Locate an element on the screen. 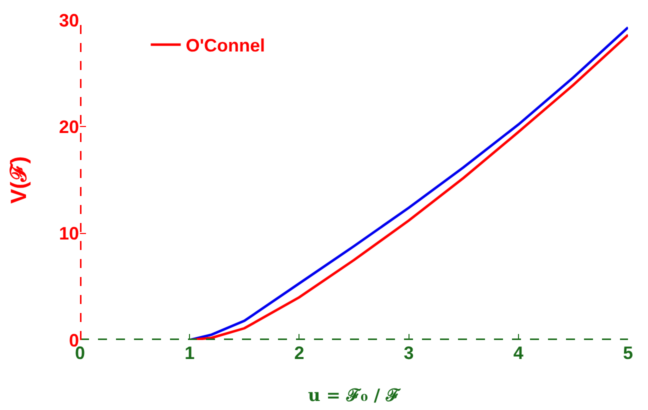  x-tick-label: 1 is located at coordinates (189, 353).